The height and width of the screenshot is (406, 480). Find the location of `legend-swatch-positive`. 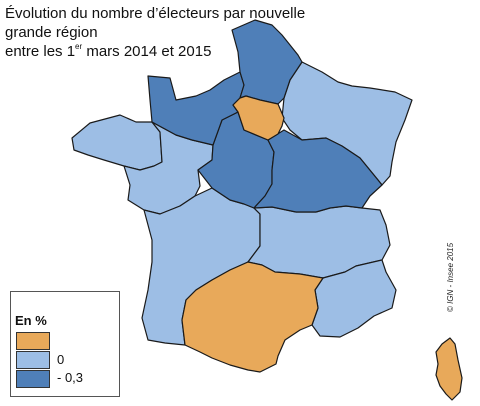

legend-swatch-positive is located at coordinates (33, 341).